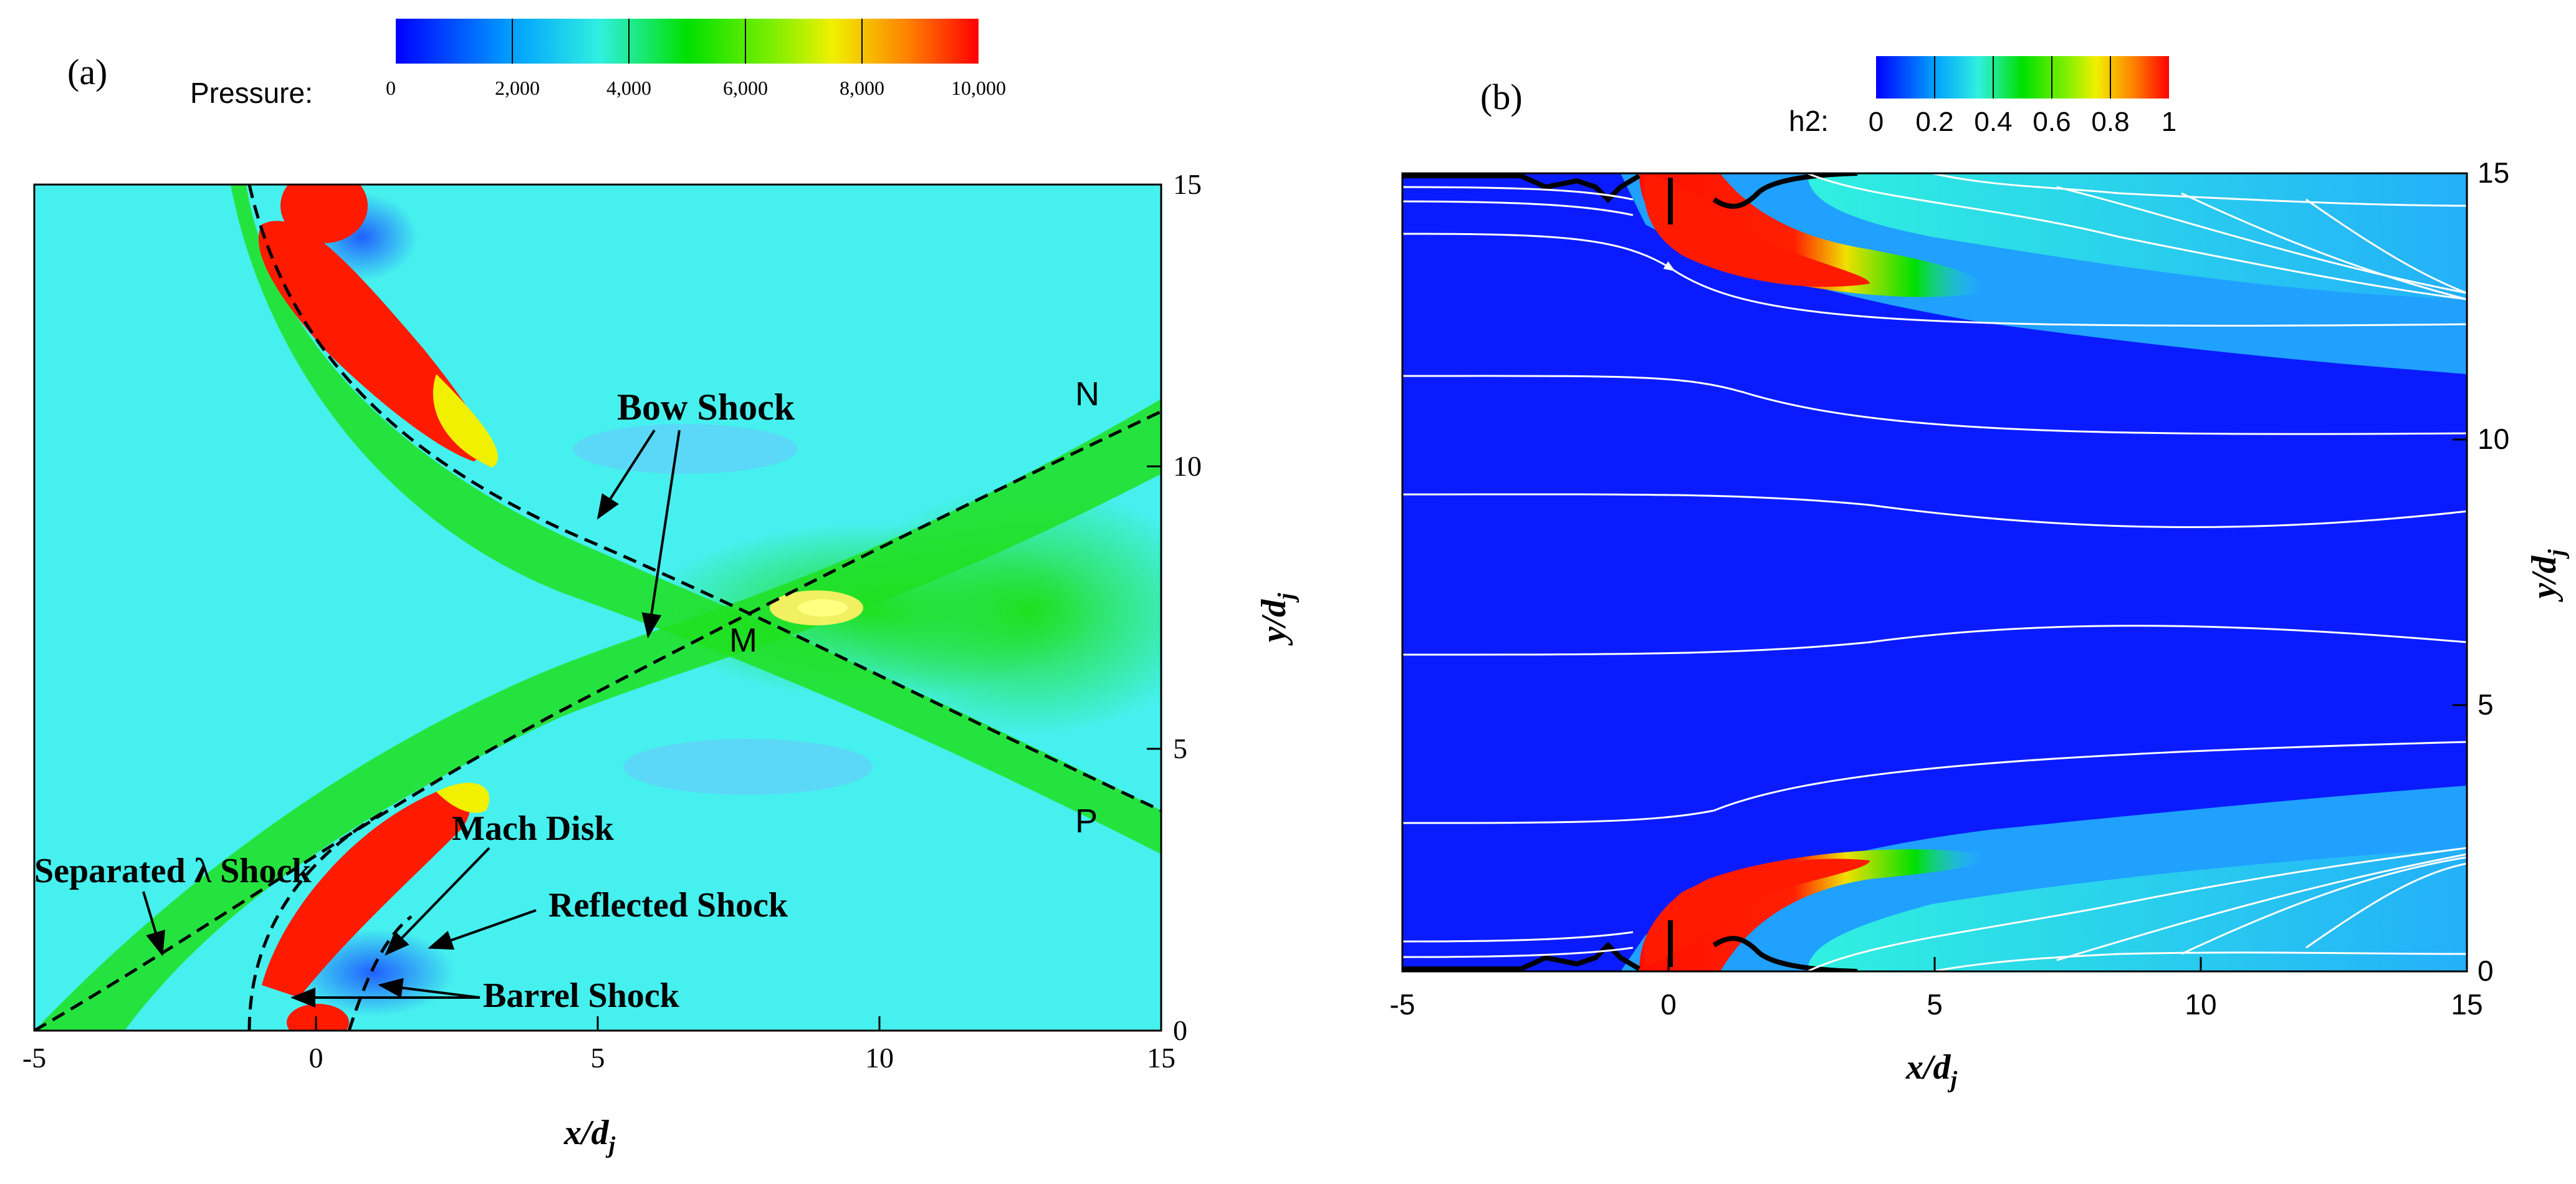  I want to click on x-axis-label-b: x/dj, so click(1932, 1070).